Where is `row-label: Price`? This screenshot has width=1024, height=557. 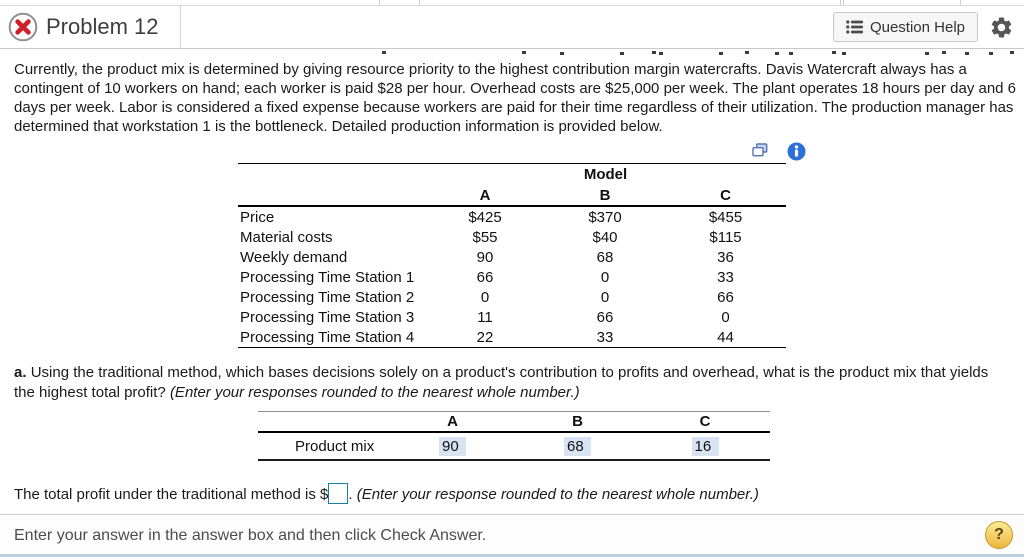 row-label: Price is located at coordinates (257, 217).